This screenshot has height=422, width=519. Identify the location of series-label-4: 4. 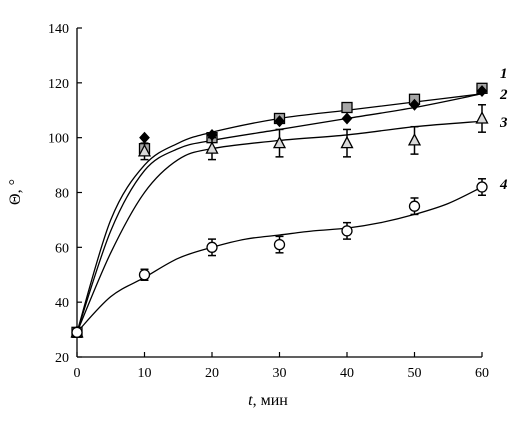
(503, 185).